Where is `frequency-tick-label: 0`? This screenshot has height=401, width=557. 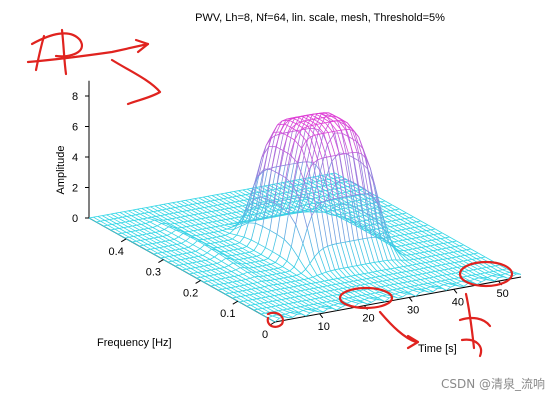 frequency-tick-label: 0 is located at coordinates (265, 335).